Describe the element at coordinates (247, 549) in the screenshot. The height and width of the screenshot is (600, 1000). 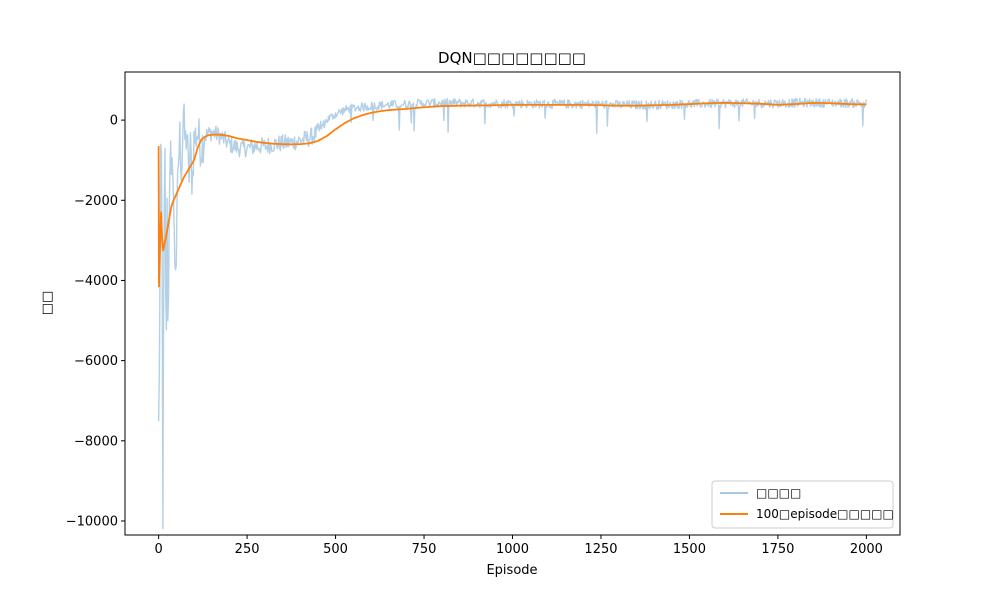
I see `x-tick-label: 250` at that location.